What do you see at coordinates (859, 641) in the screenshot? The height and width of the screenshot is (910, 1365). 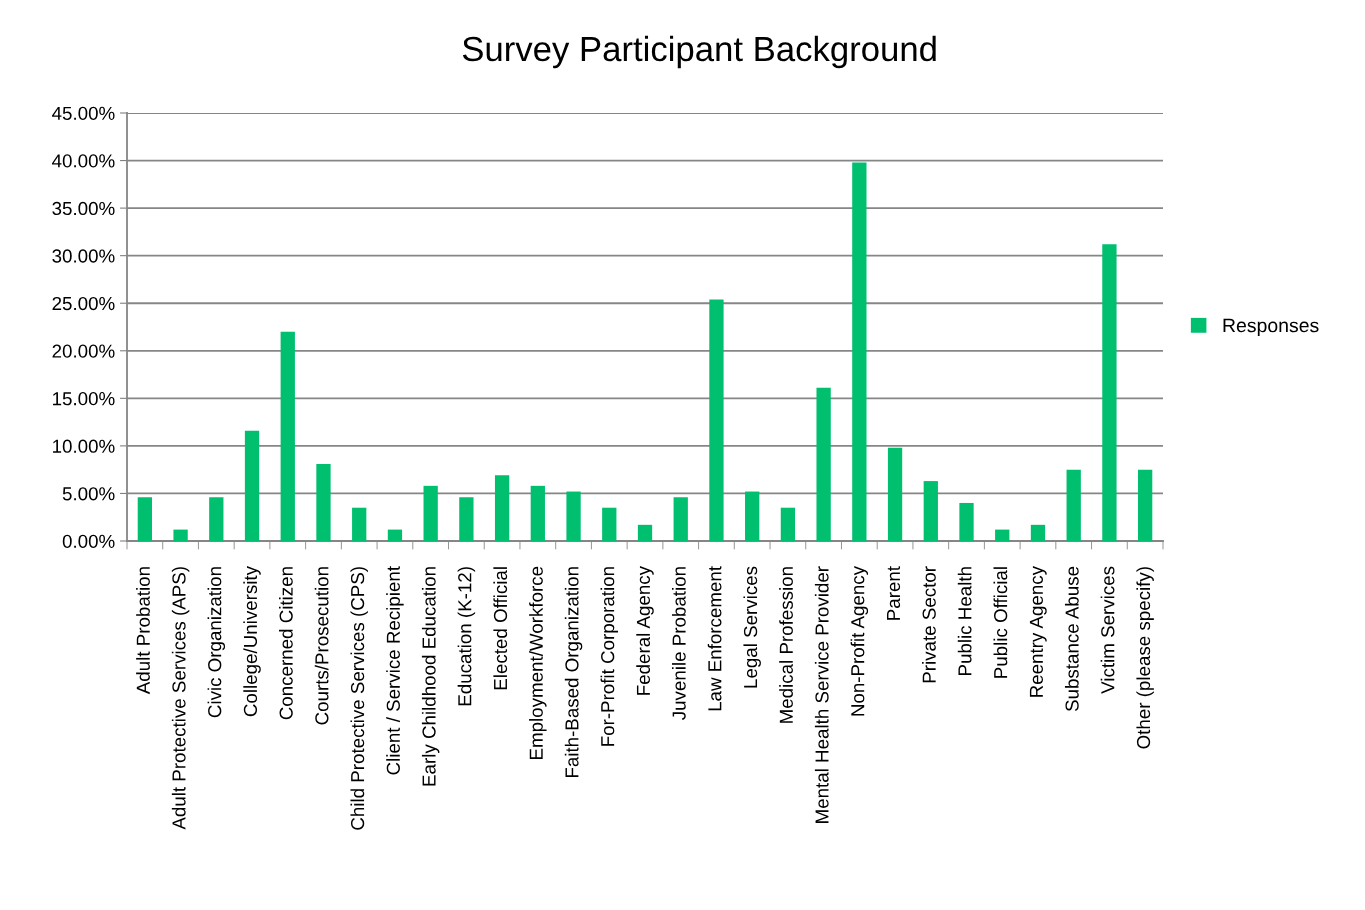 I see `x-tick-label: Non-Profit Agency` at bounding box center [859, 641].